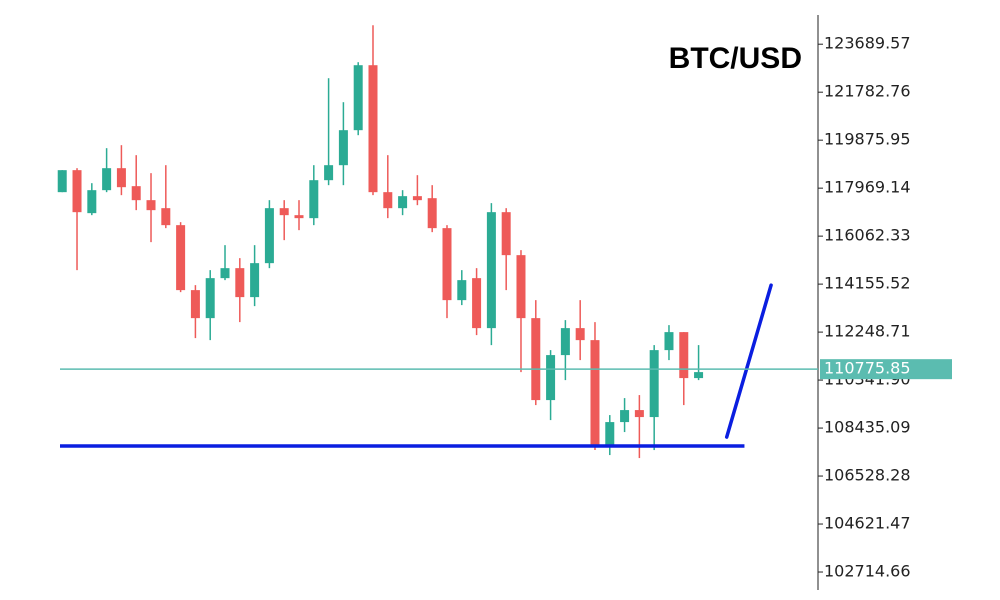 The height and width of the screenshot is (600, 1000). I want to click on y-tick-label: 117969.14, so click(867, 187).